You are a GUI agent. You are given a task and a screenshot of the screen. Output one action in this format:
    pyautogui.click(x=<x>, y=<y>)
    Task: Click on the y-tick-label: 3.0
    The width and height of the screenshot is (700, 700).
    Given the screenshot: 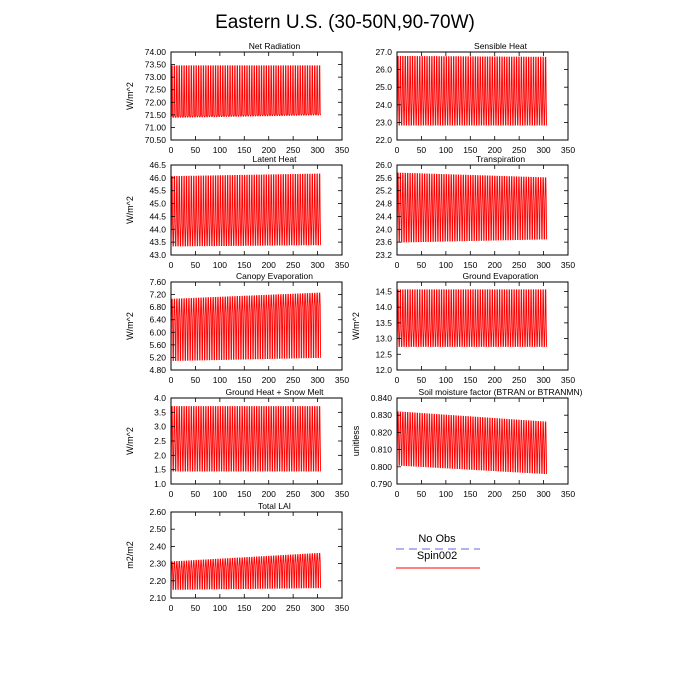 What is the action you would take?
    pyautogui.click(x=160, y=427)
    